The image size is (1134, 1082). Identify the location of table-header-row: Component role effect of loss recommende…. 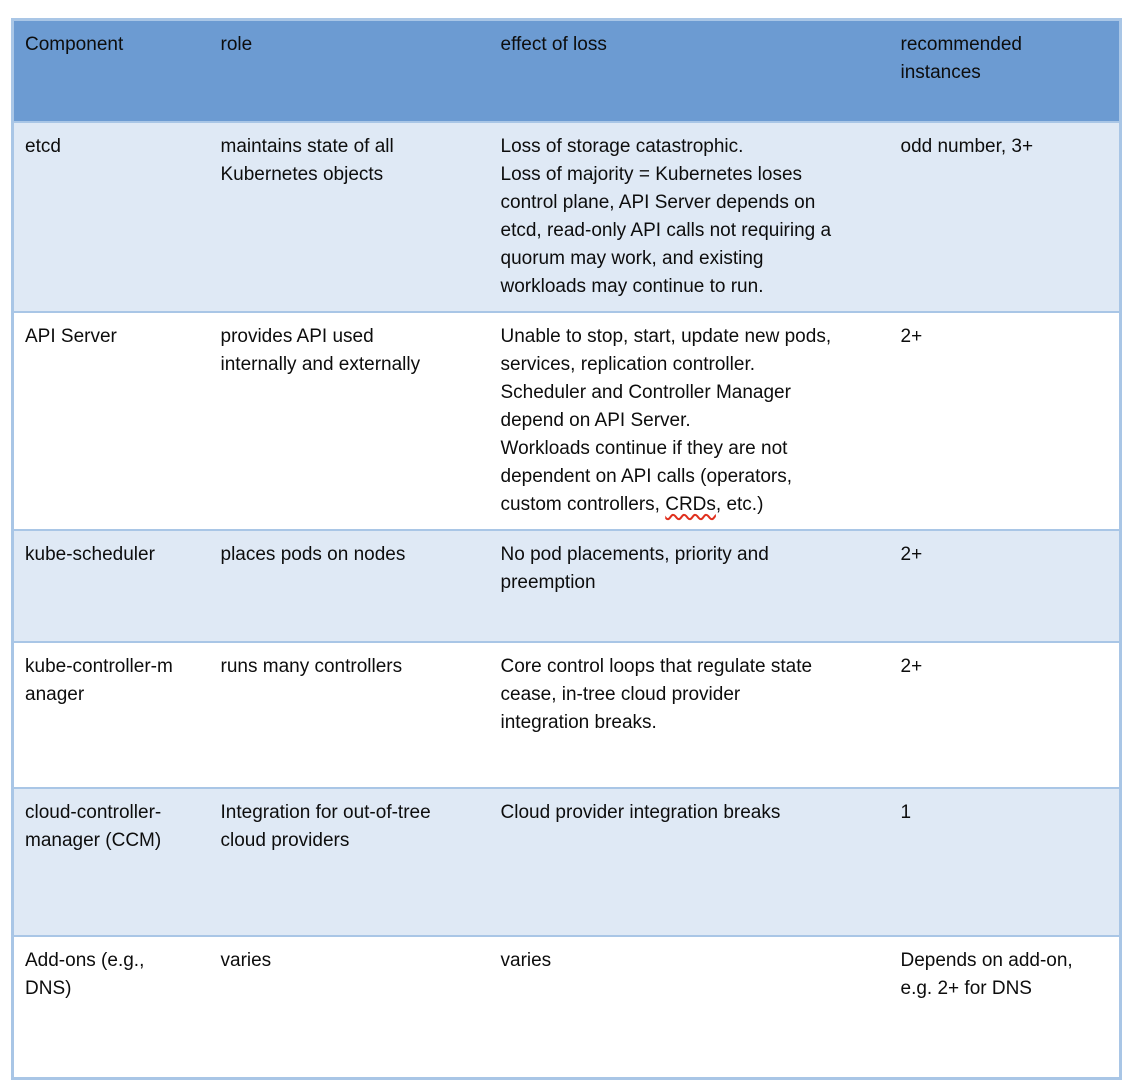
(566, 70).